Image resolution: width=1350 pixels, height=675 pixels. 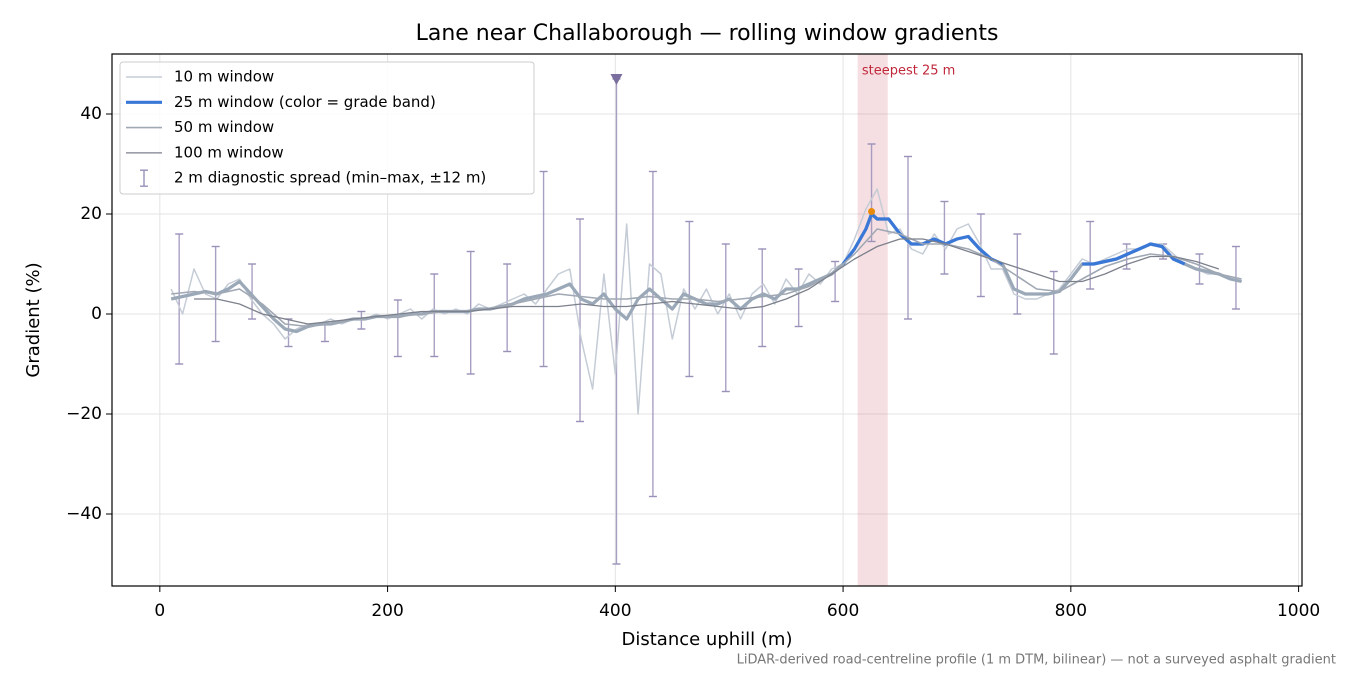 What do you see at coordinates (707, 281) in the screenshot?
I see `series-line` at bounding box center [707, 281].